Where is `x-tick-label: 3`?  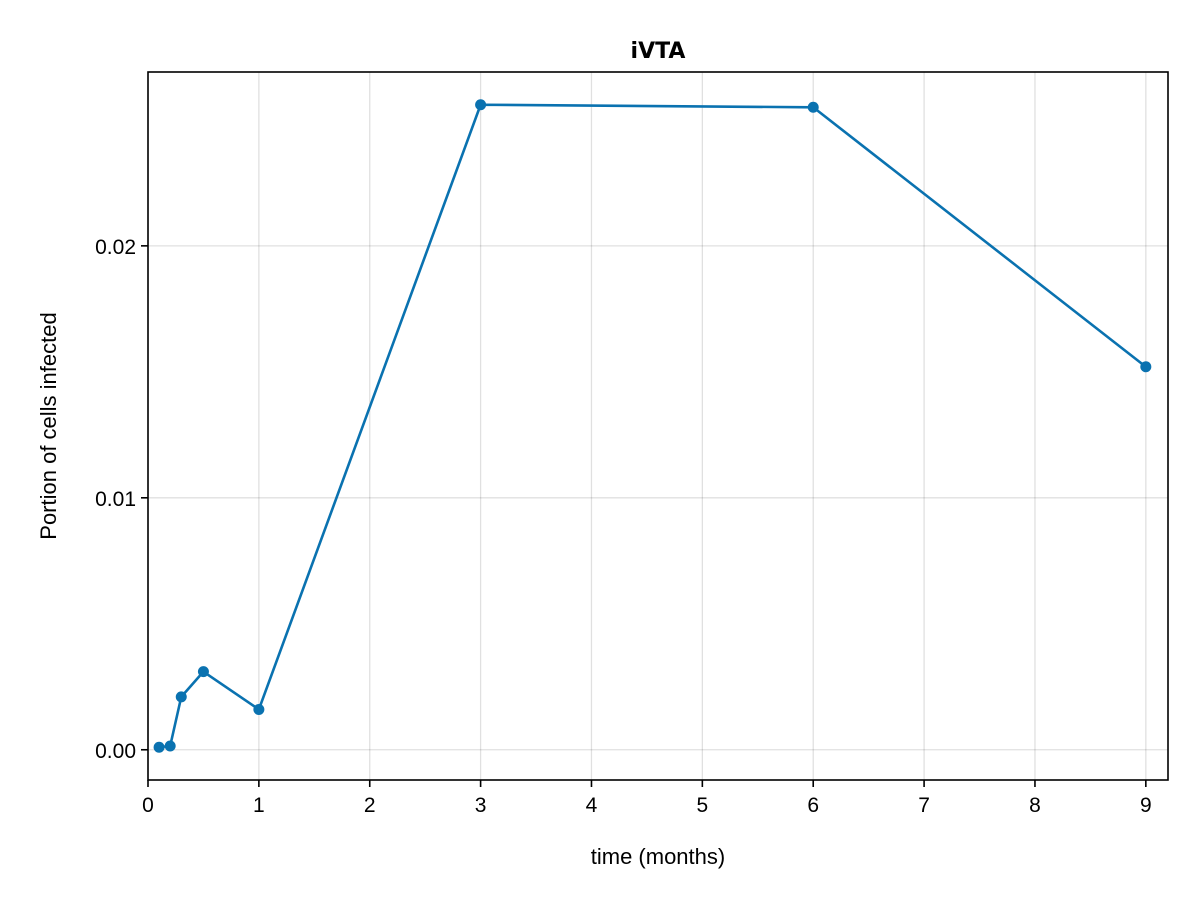
x-tick-label: 3 is located at coordinates (481, 805).